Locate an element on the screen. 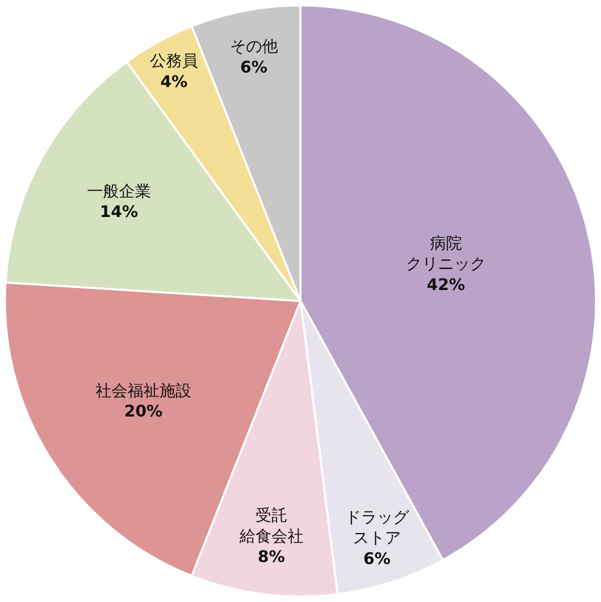  data-label: 20% is located at coordinates (143, 411).